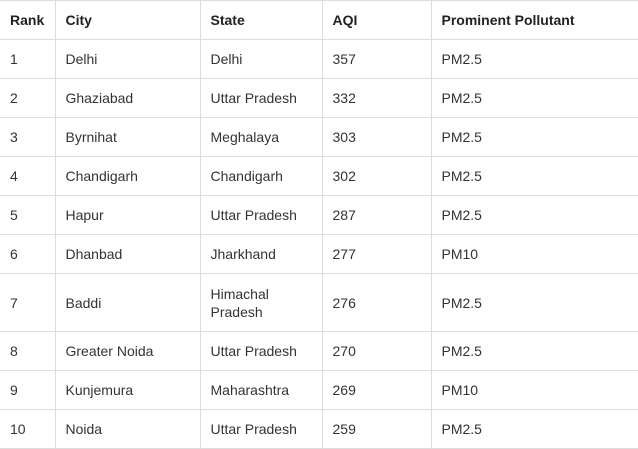  I want to click on cell-city: Byrnihat, so click(127, 137).